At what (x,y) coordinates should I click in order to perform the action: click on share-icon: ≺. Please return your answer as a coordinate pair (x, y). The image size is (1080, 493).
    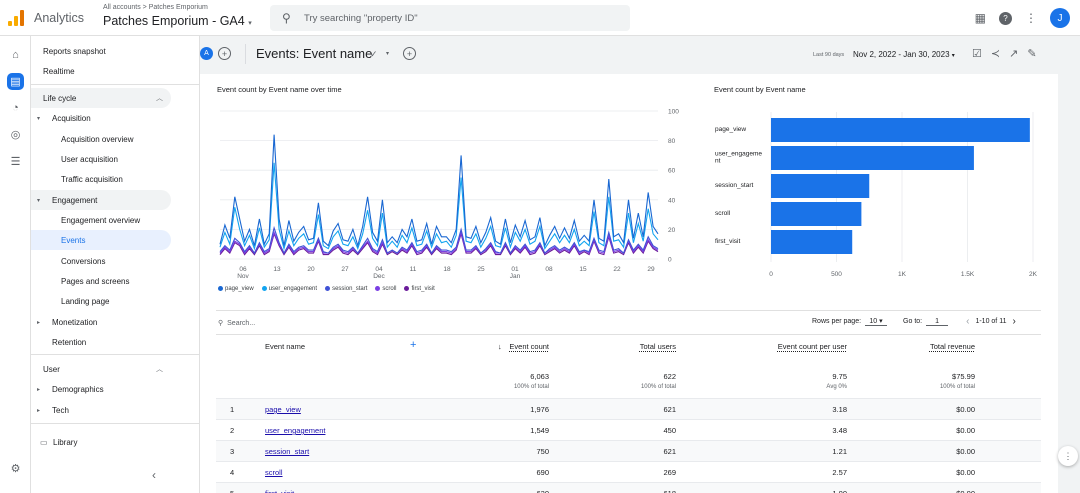
    Looking at the image, I should click on (995, 54).